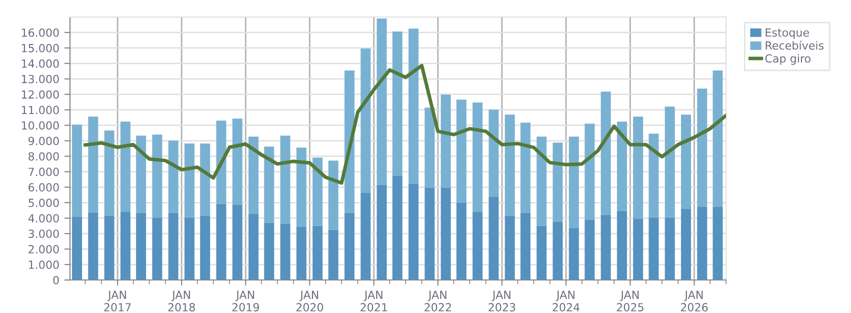  What do you see at coordinates (40, 32) in the screenshot?
I see `y-tick-label: 16.000` at bounding box center [40, 32].